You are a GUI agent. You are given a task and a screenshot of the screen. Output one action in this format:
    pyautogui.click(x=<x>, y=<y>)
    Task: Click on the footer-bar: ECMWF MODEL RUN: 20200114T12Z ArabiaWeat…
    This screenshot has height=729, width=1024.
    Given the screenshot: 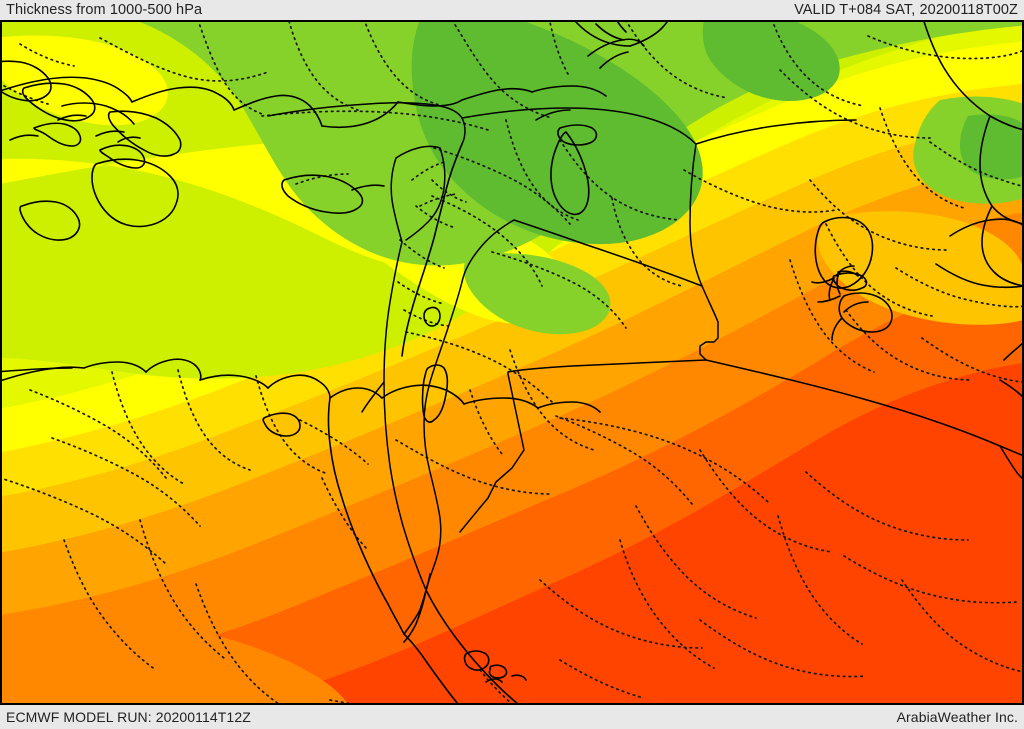 What is the action you would take?
    pyautogui.click(x=512, y=717)
    